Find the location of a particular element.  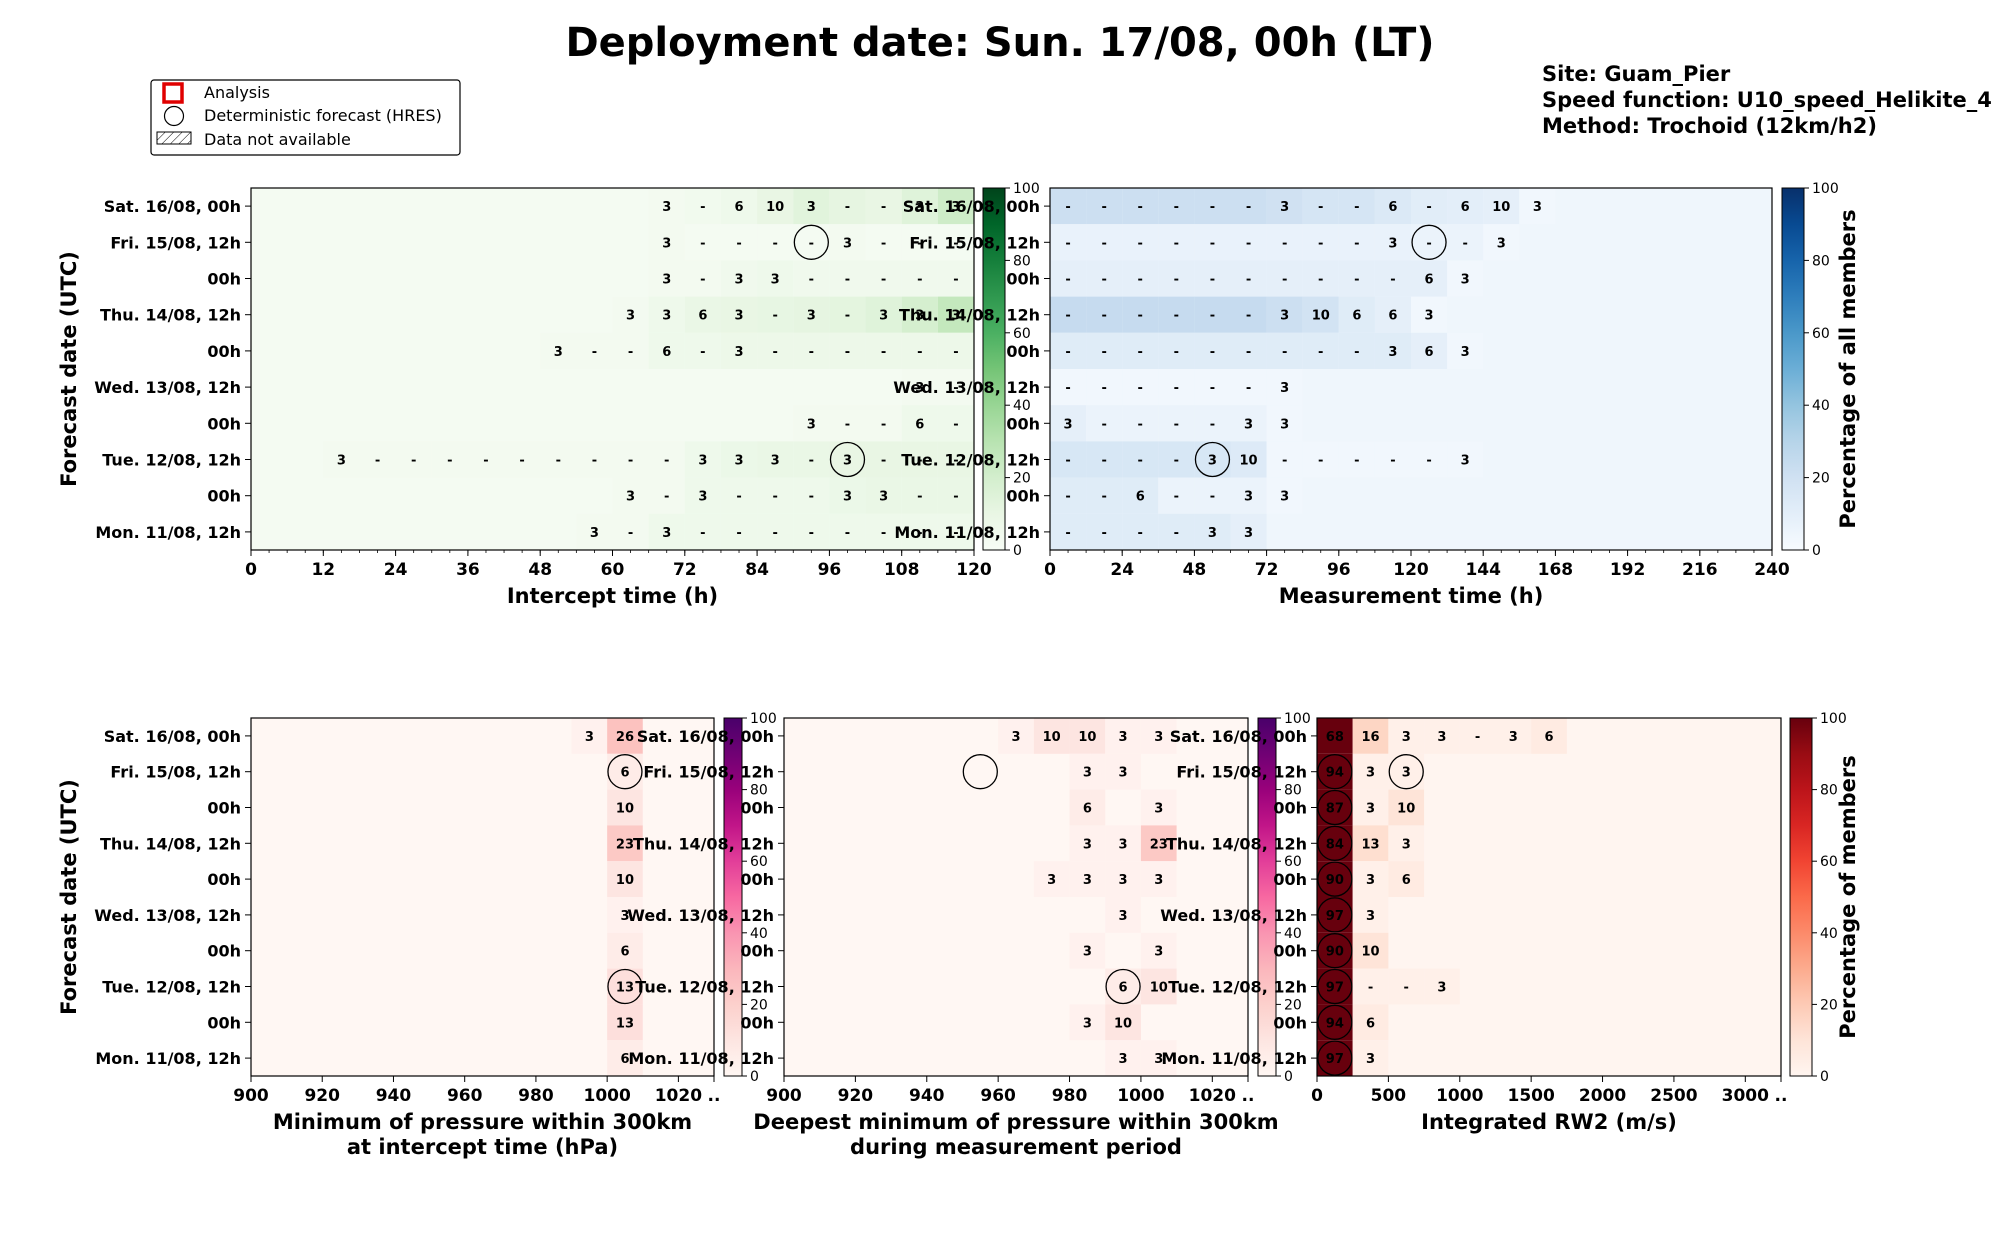

cell-label: 90 is located at coordinates (1335, 952).